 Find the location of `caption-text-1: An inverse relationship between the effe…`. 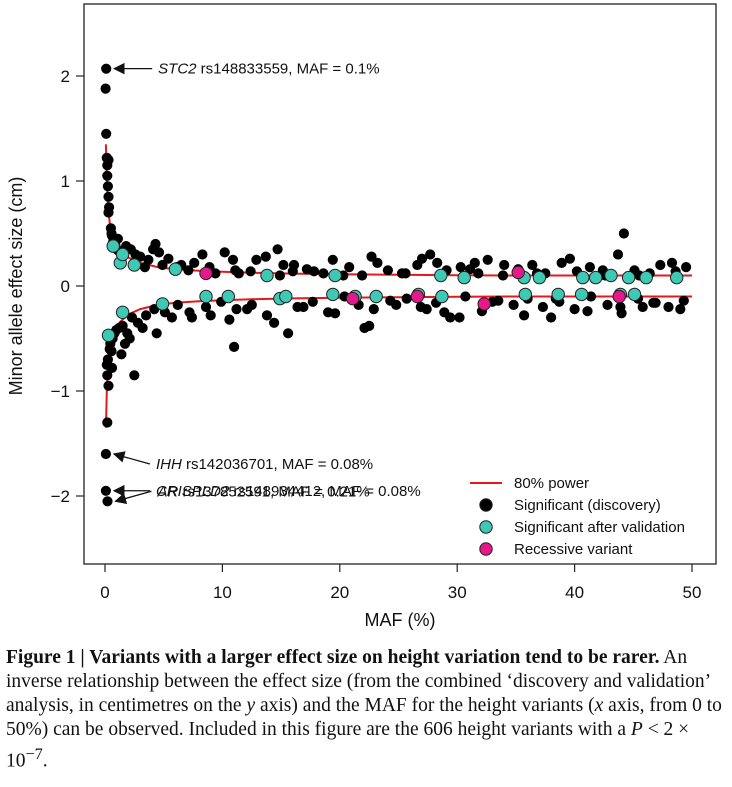

caption-text-1: An inverse relationship between the effe… is located at coordinates (358, 681).